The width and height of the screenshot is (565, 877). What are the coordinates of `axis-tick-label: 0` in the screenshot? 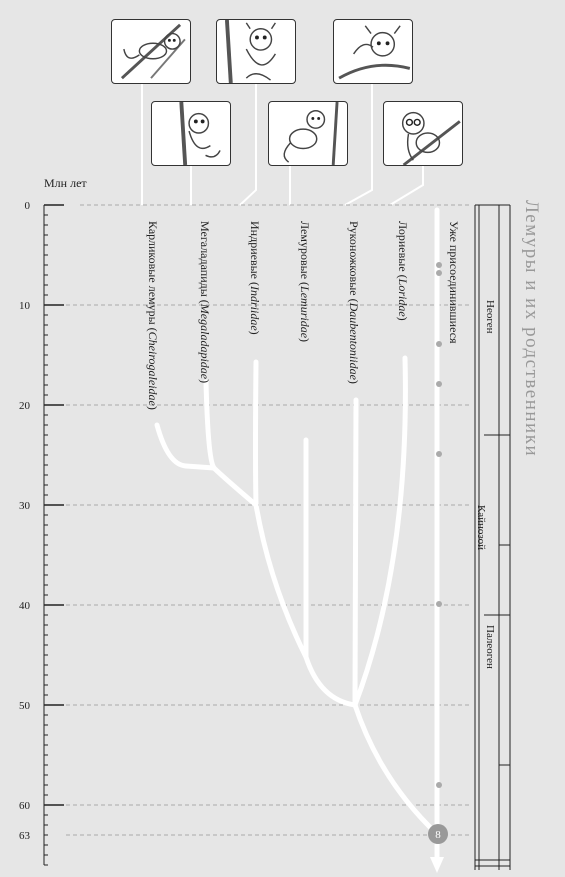 It's located at (28, 206).